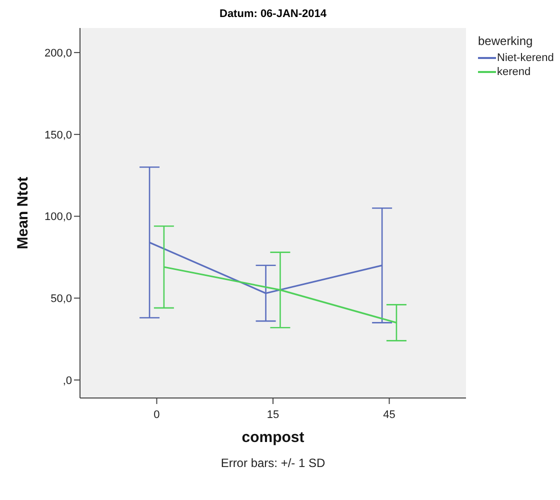 The image size is (560, 500). I want to click on y-tick-label: ,0, so click(67, 380).